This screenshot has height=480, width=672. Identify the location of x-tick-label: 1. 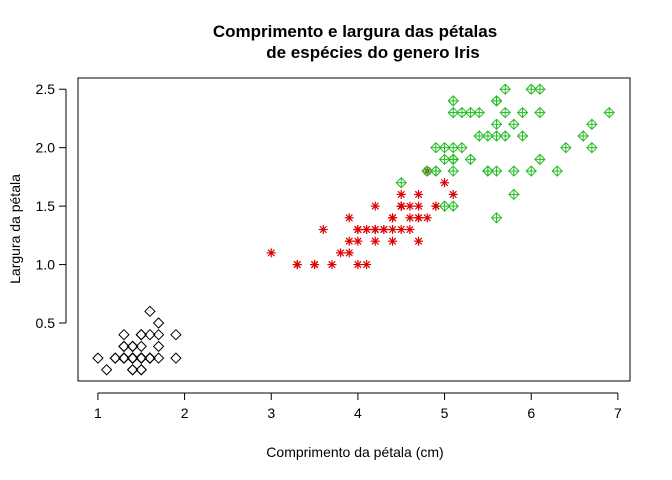
(98, 413).